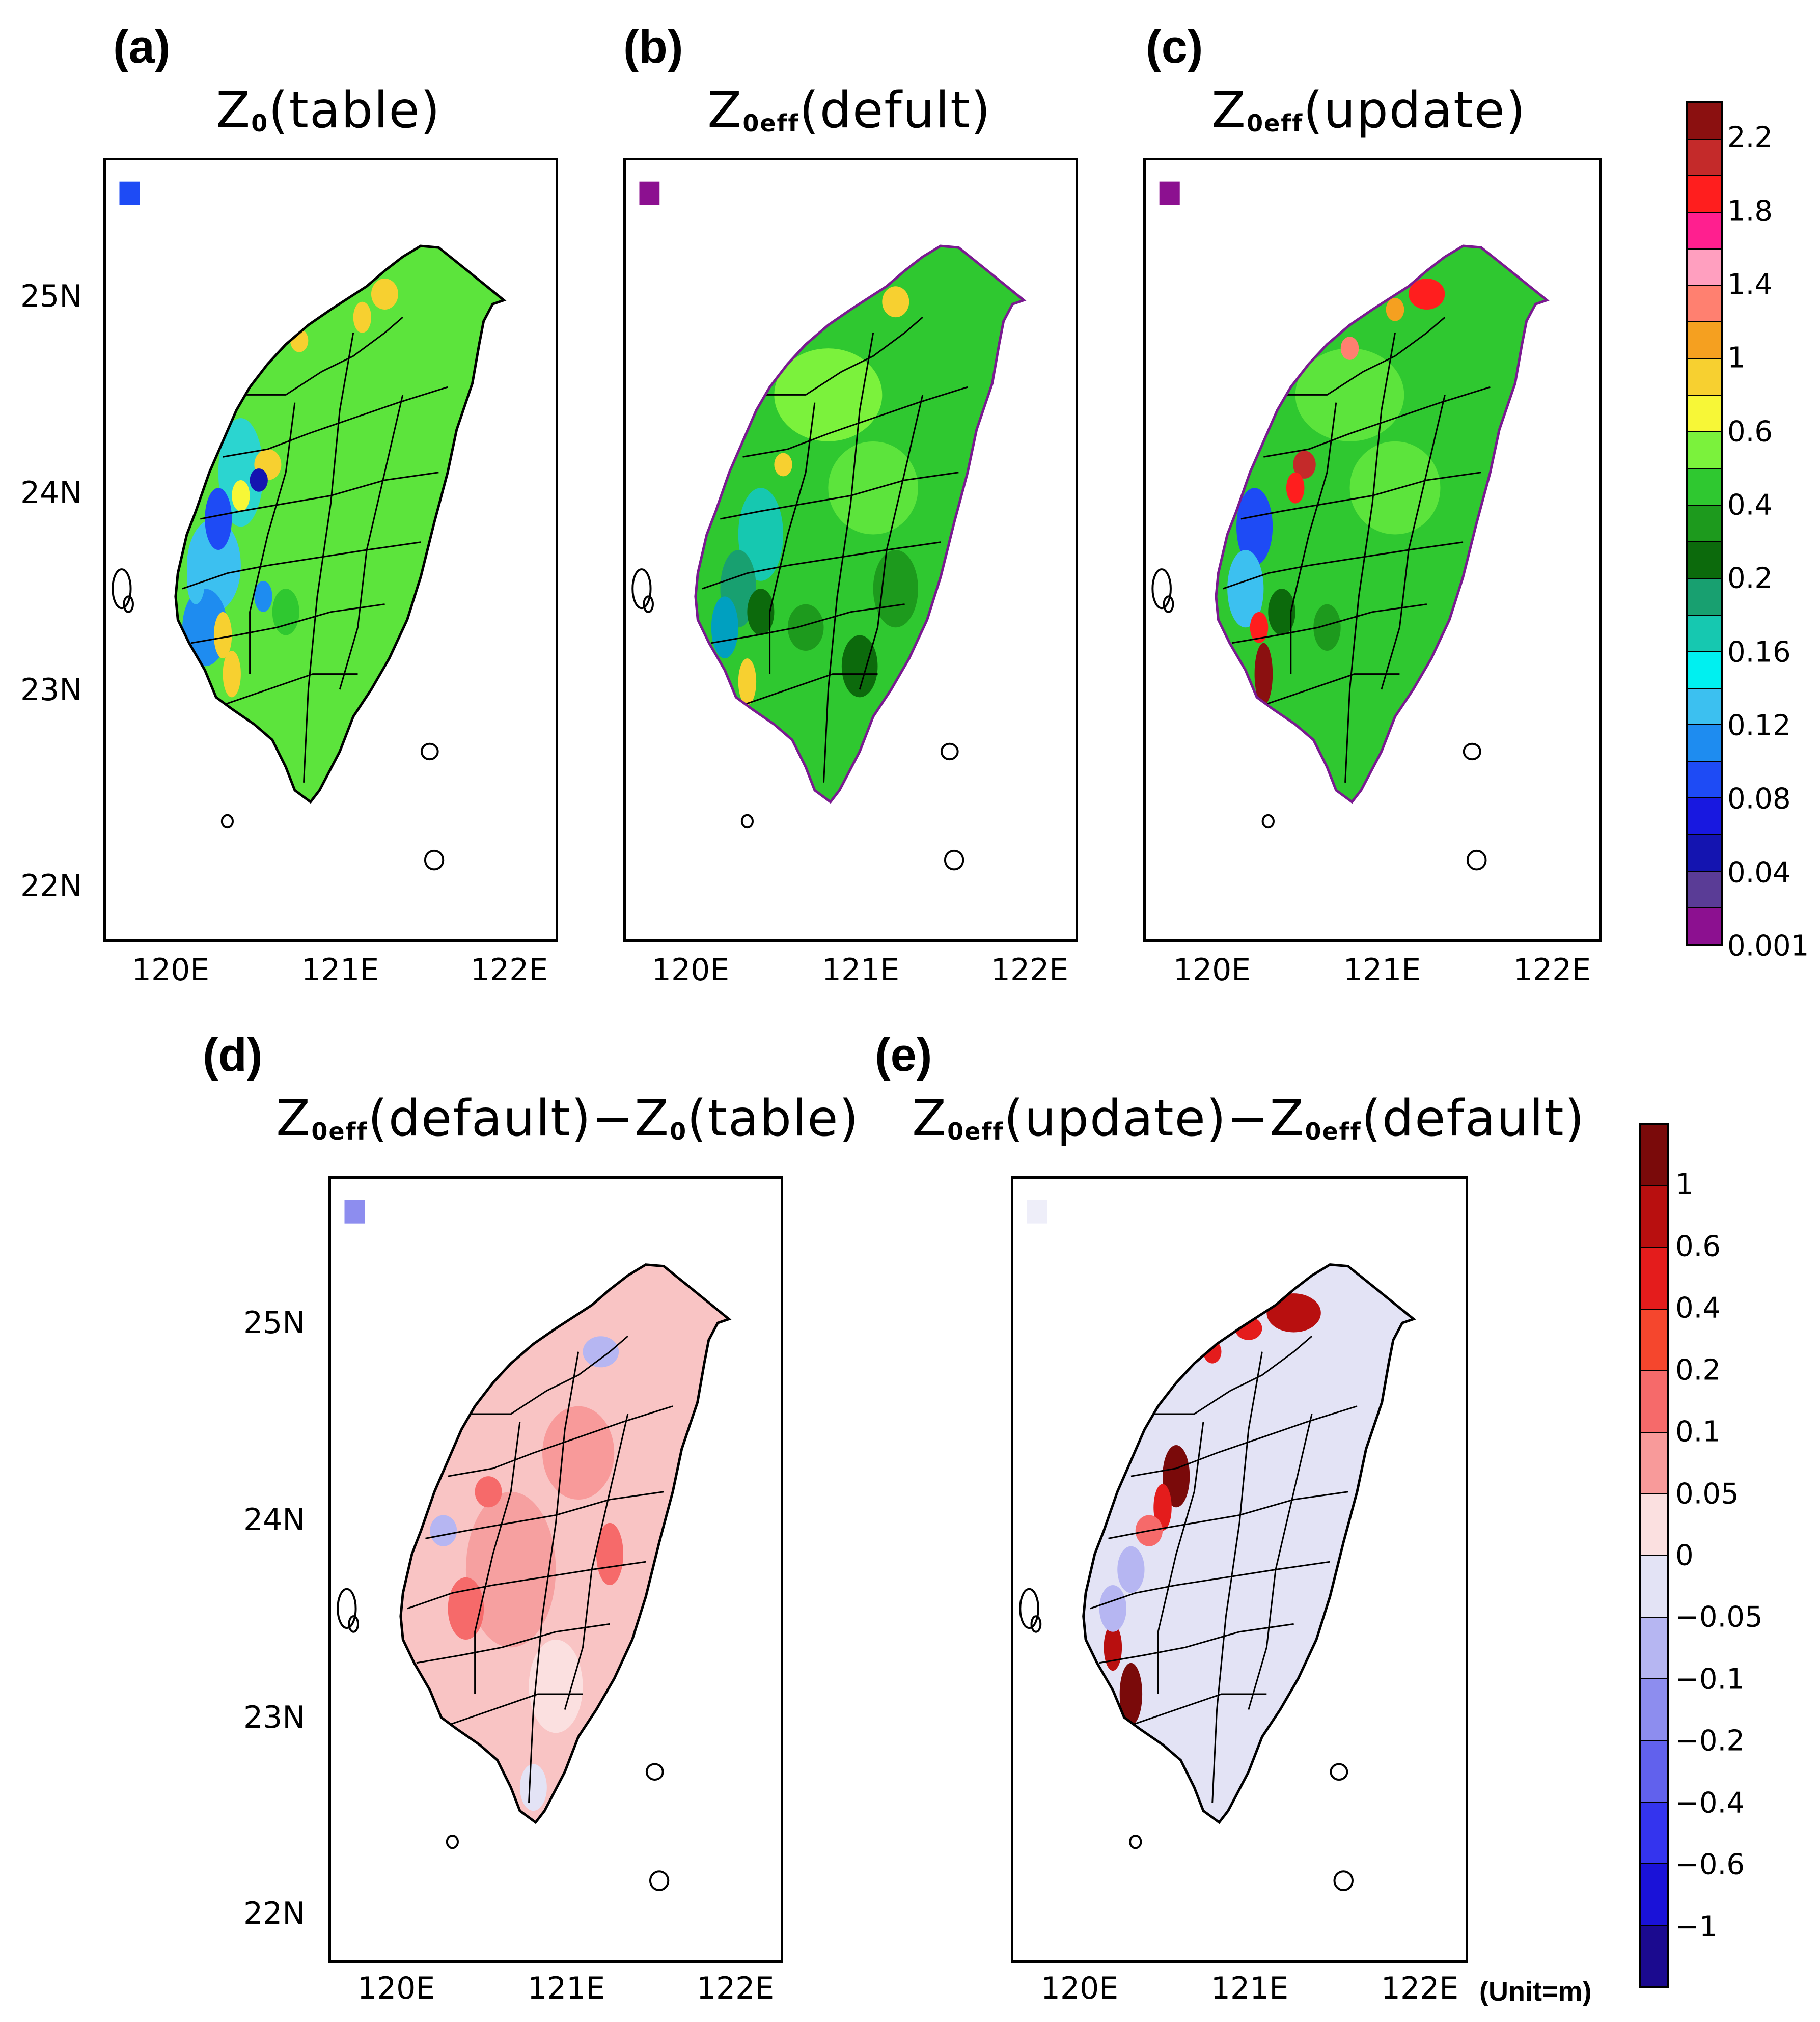 This screenshot has width=1820, height=2022. I want to click on colorbar-label: 1.4, so click(1750, 284).